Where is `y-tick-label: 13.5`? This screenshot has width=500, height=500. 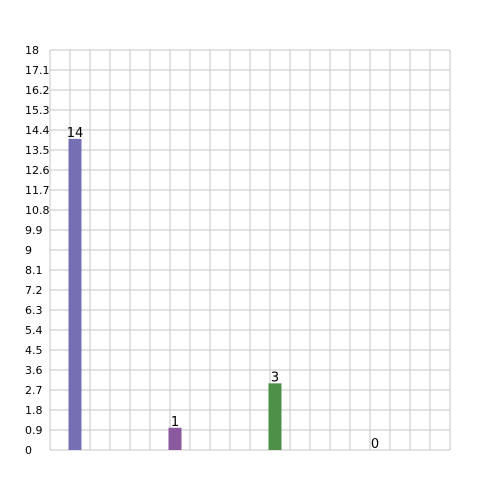 y-tick-label: 13.5 is located at coordinates (37, 150).